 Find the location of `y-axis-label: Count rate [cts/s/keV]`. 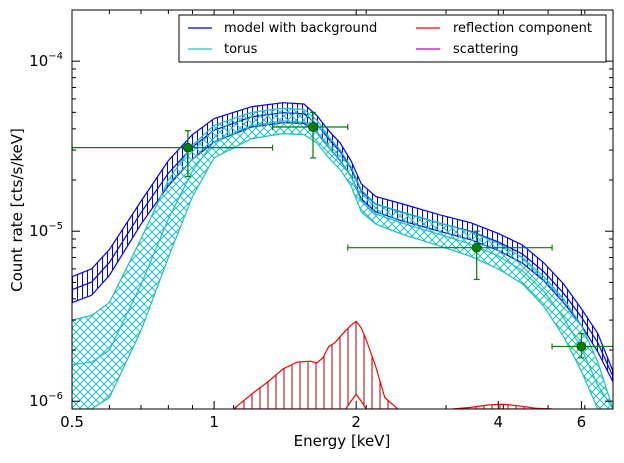

y-axis-label: Count rate [cts/s/keV] is located at coordinates (17, 210).